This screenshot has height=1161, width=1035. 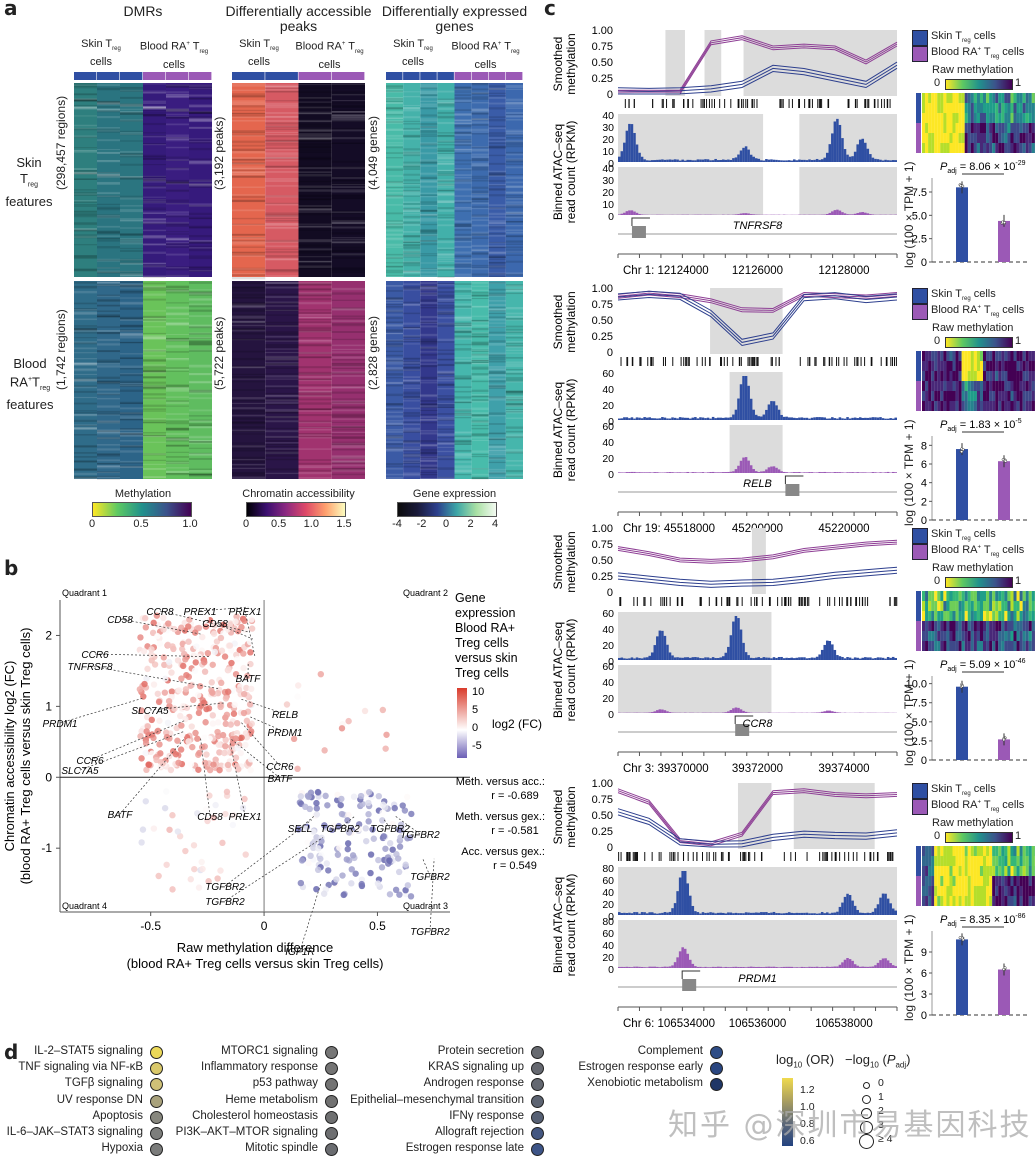 I want to click on gene-annotation: TGFBR2, so click(x=390, y=829).